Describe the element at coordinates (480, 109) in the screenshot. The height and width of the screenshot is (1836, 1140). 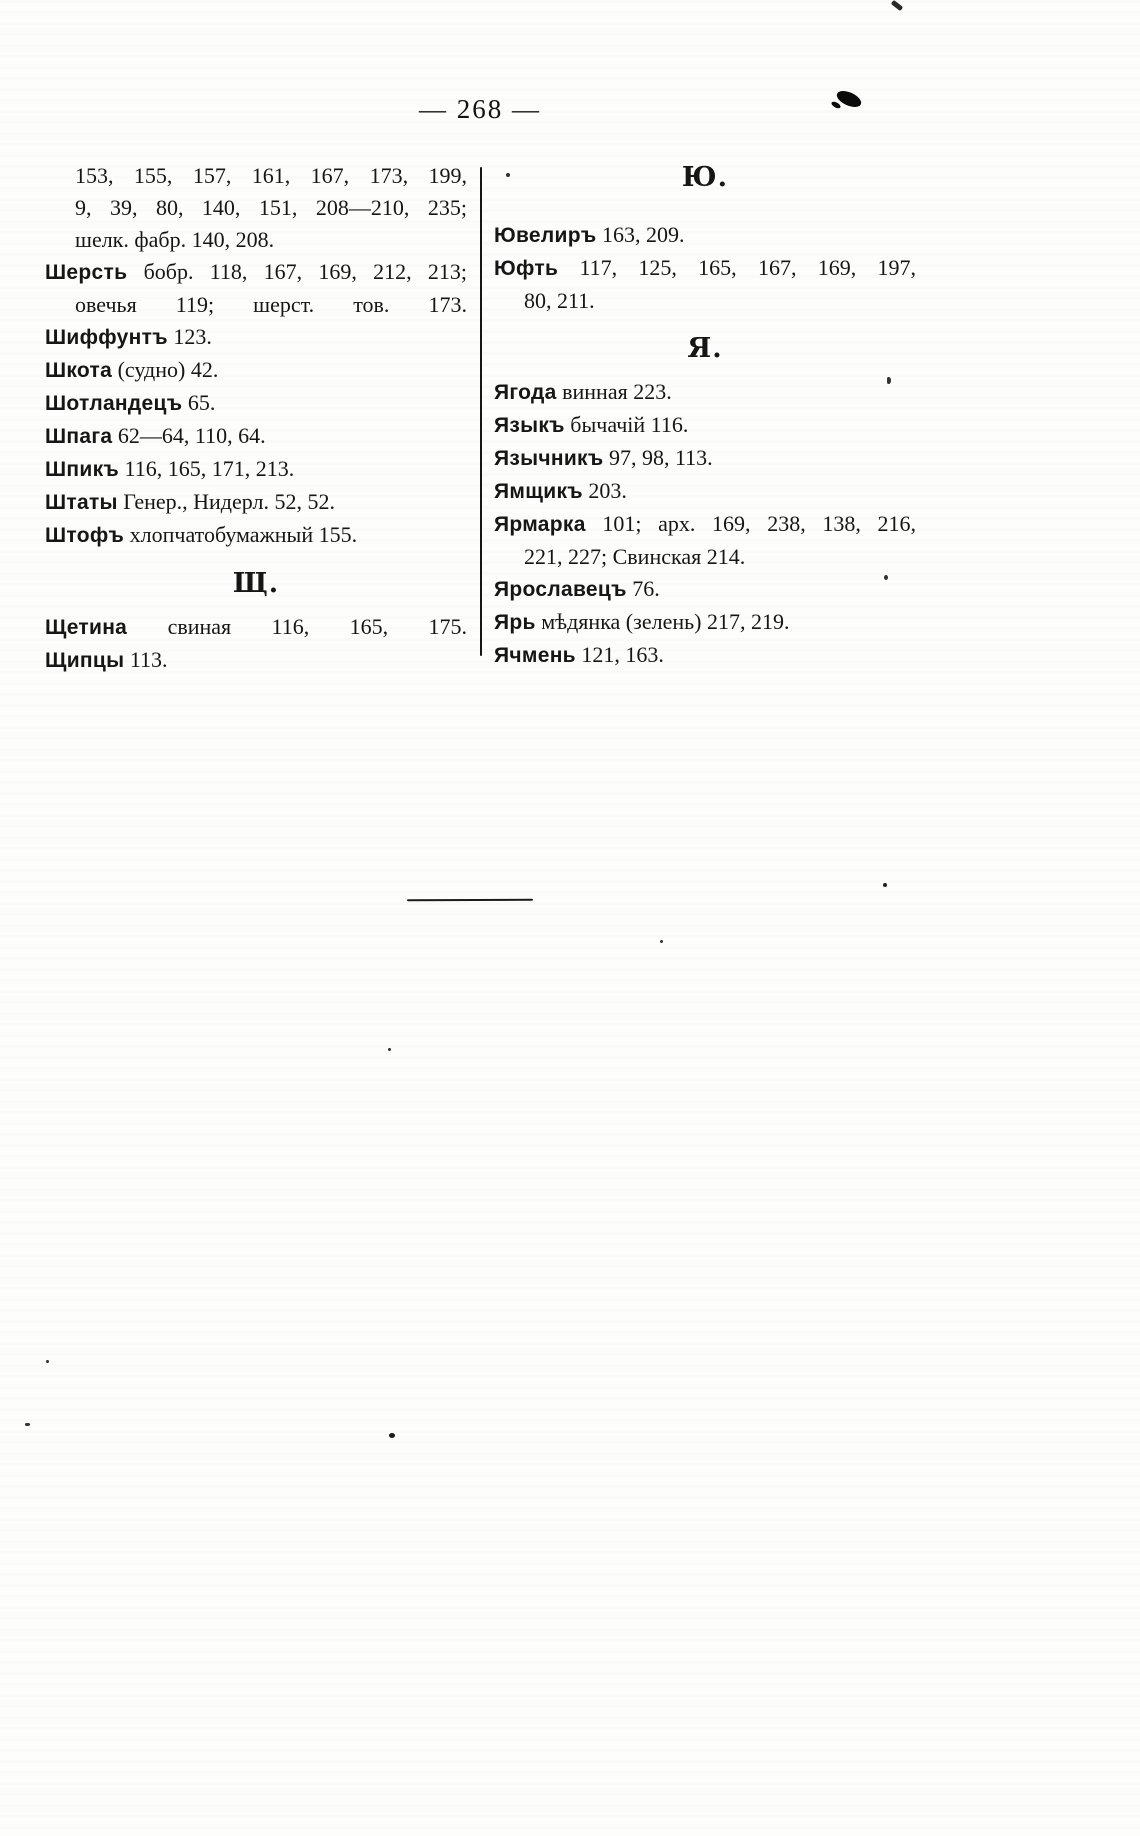
I see `page-number: — 268 —` at that location.